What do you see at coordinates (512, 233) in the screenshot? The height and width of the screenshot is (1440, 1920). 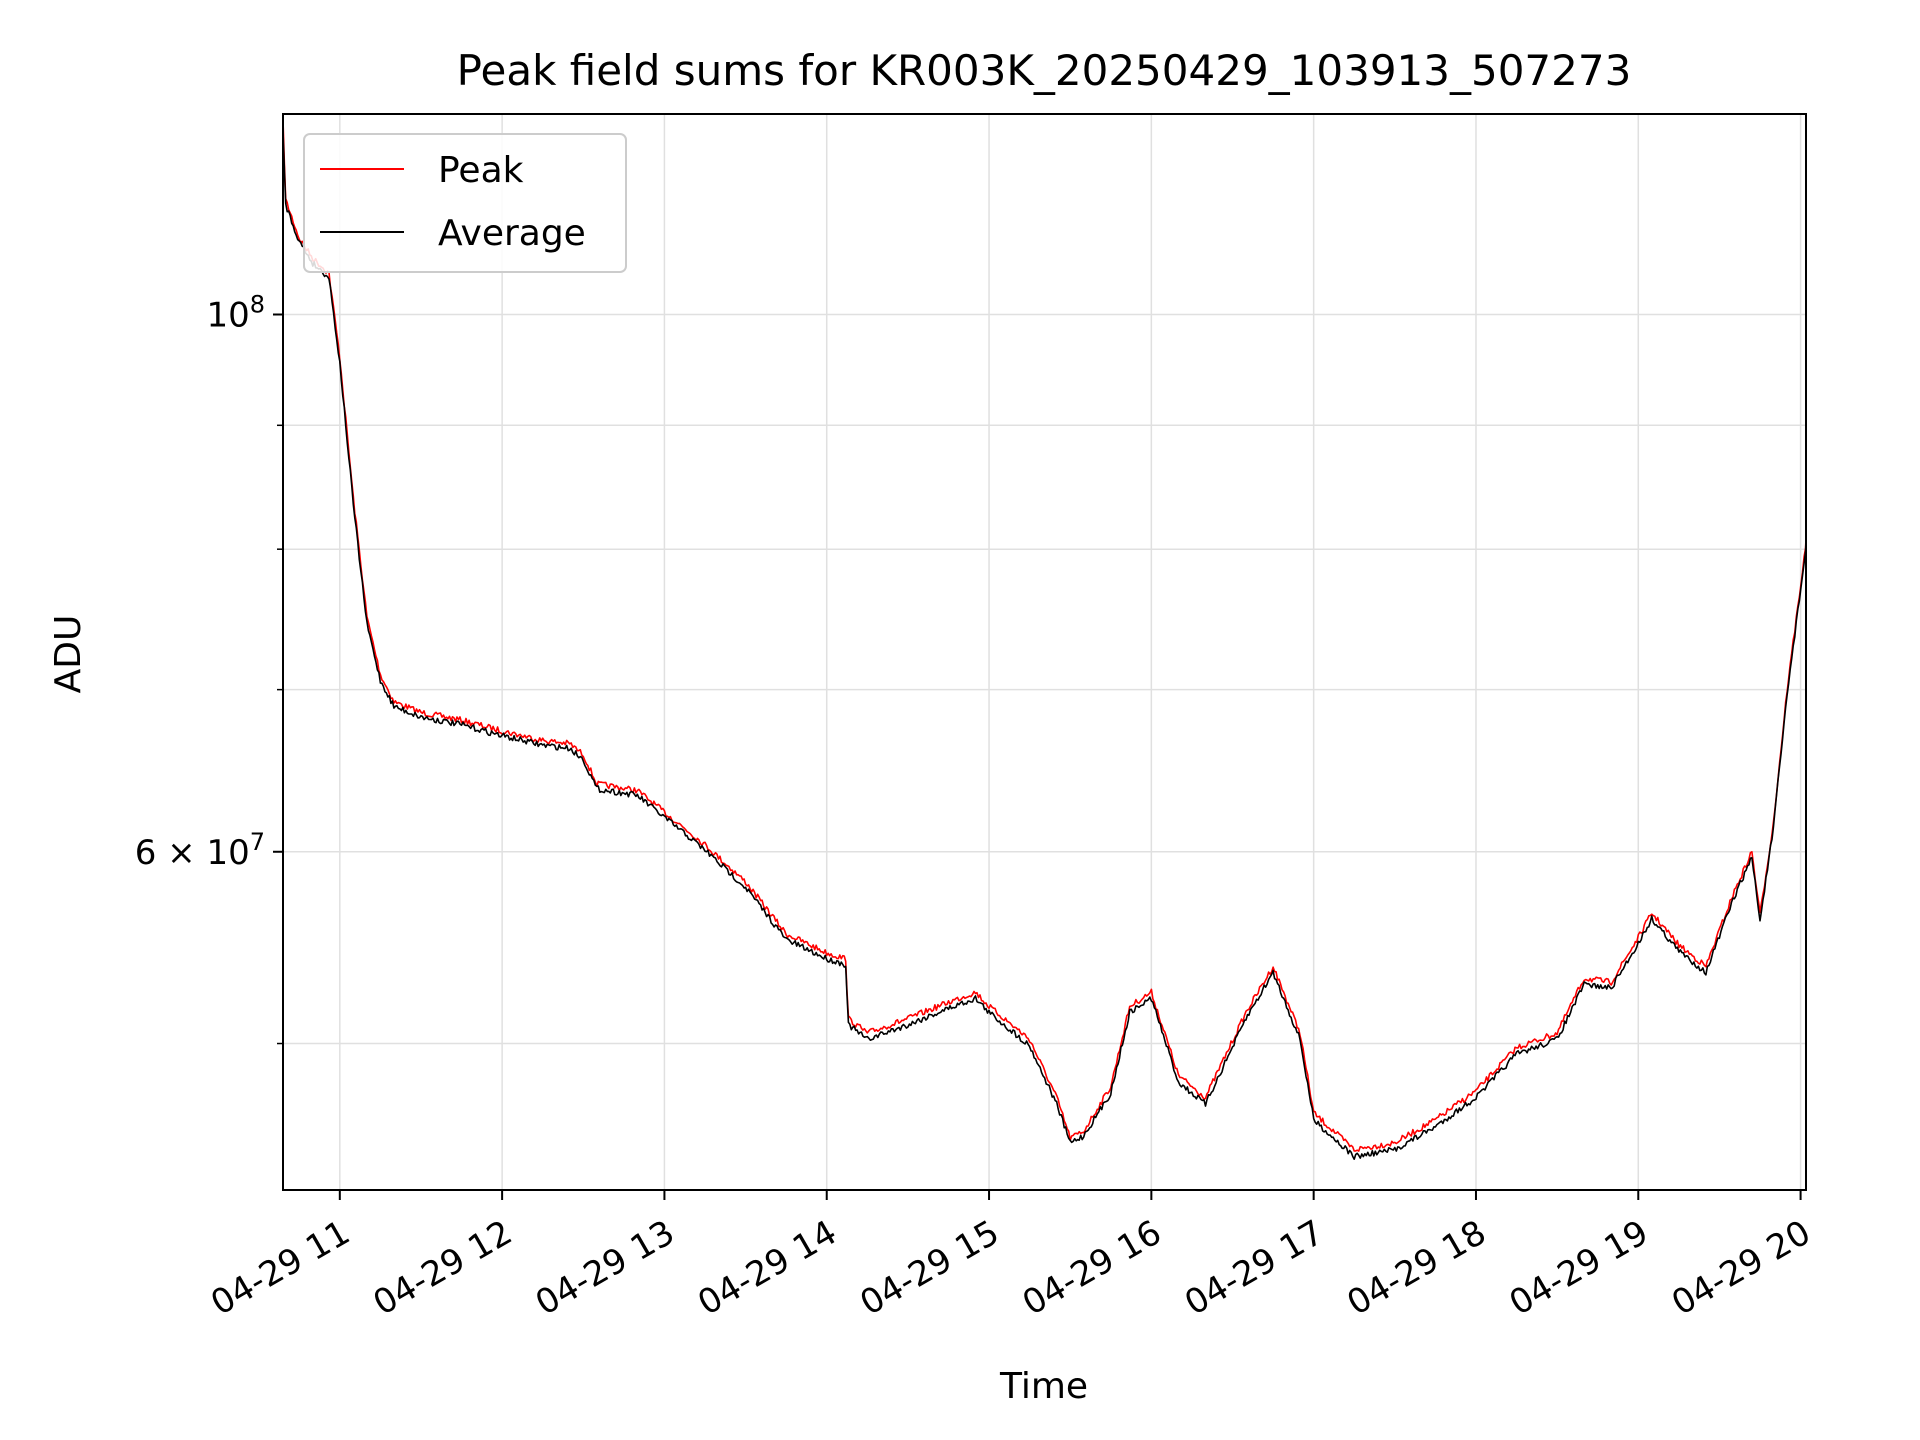 I see `legend-label-average: Average` at bounding box center [512, 233].